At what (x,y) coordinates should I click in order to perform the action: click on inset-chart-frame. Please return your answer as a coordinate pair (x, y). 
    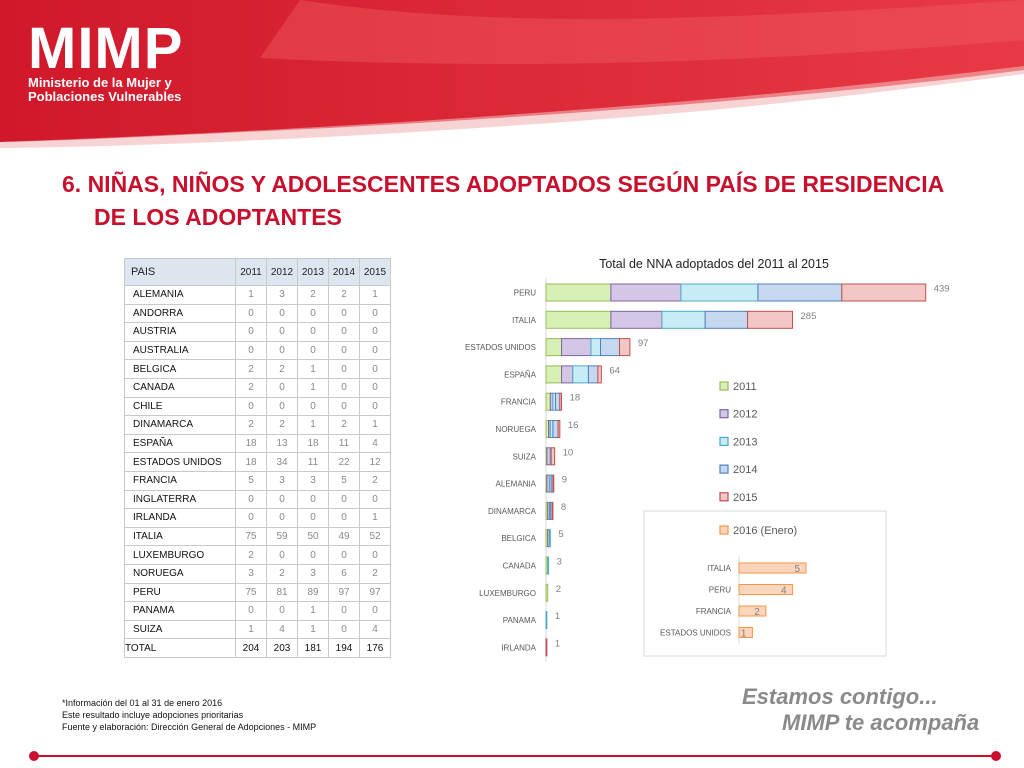
    Looking at the image, I should click on (765, 583).